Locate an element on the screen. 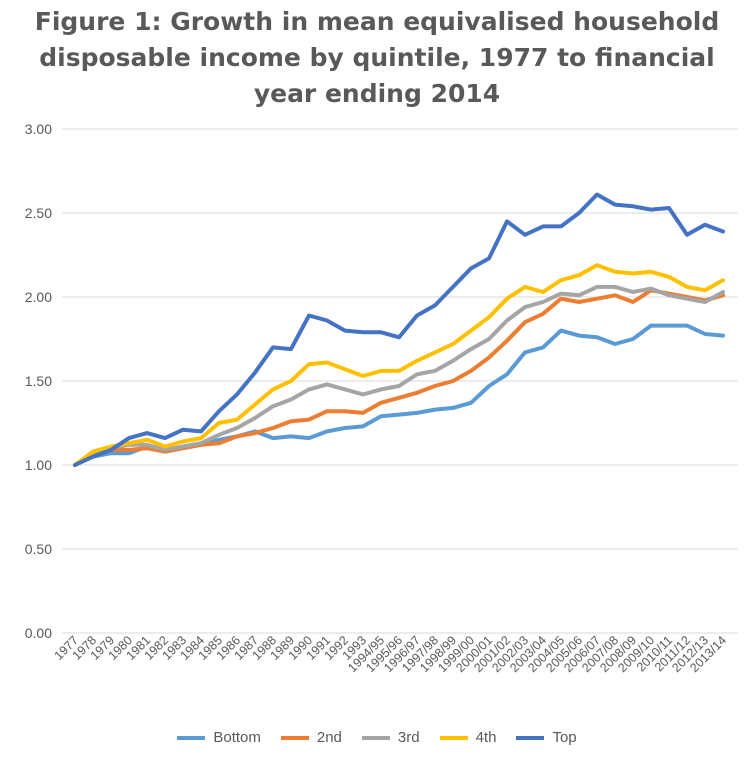  legend-item-4th: 4th is located at coordinates (468, 737).